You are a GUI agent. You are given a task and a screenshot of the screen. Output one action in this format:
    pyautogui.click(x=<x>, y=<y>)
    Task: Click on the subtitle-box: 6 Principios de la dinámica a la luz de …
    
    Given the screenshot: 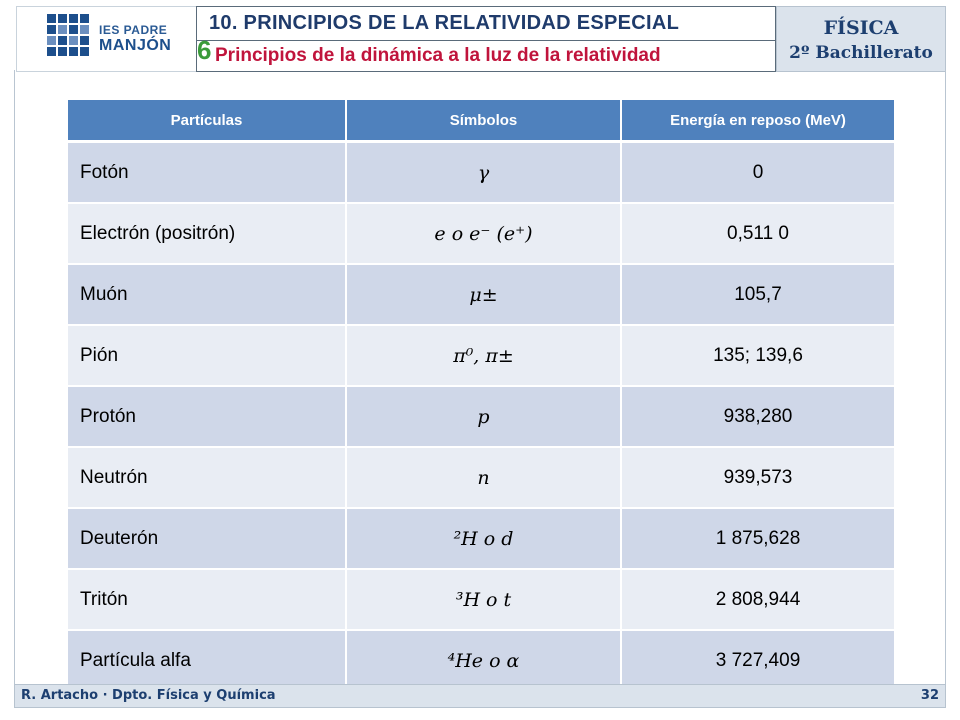 What is the action you would take?
    pyautogui.click(x=486, y=53)
    